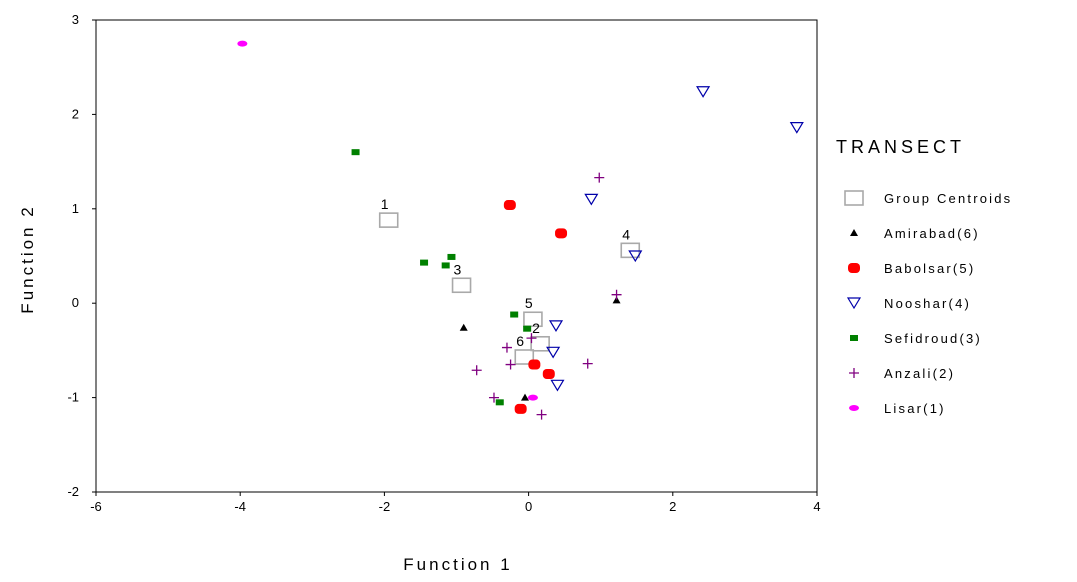 The height and width of the screenshot is (582, 1077). I want to click on legend-title: TRANSECT, so click(900, 147).